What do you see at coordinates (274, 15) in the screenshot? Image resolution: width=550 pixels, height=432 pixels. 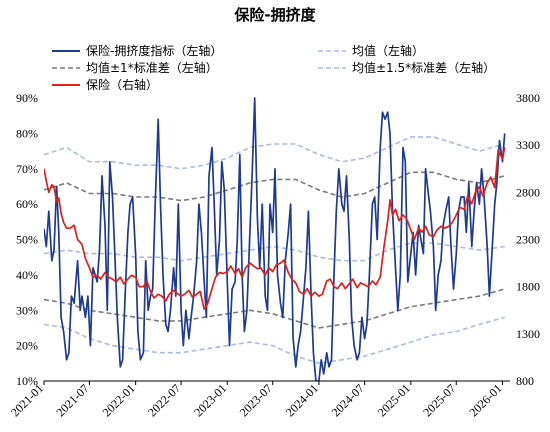 I see `chart-title: 保险-拥挤度` at bounding box center [274, 15].